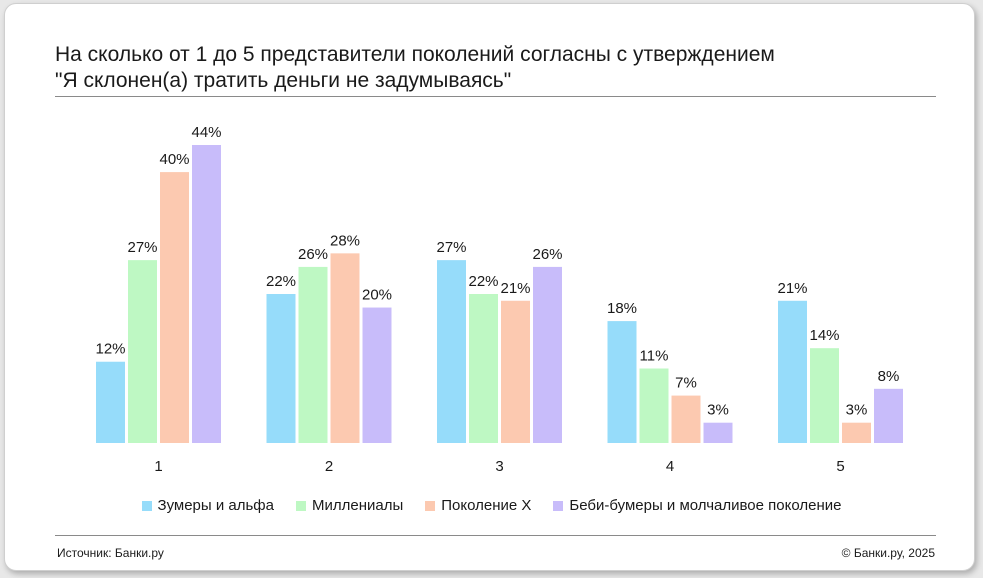 Image resolution: width=983 pixels, height=578 pixels. I want to click on value-label-4-series-1: 18%, so click(622, 308).